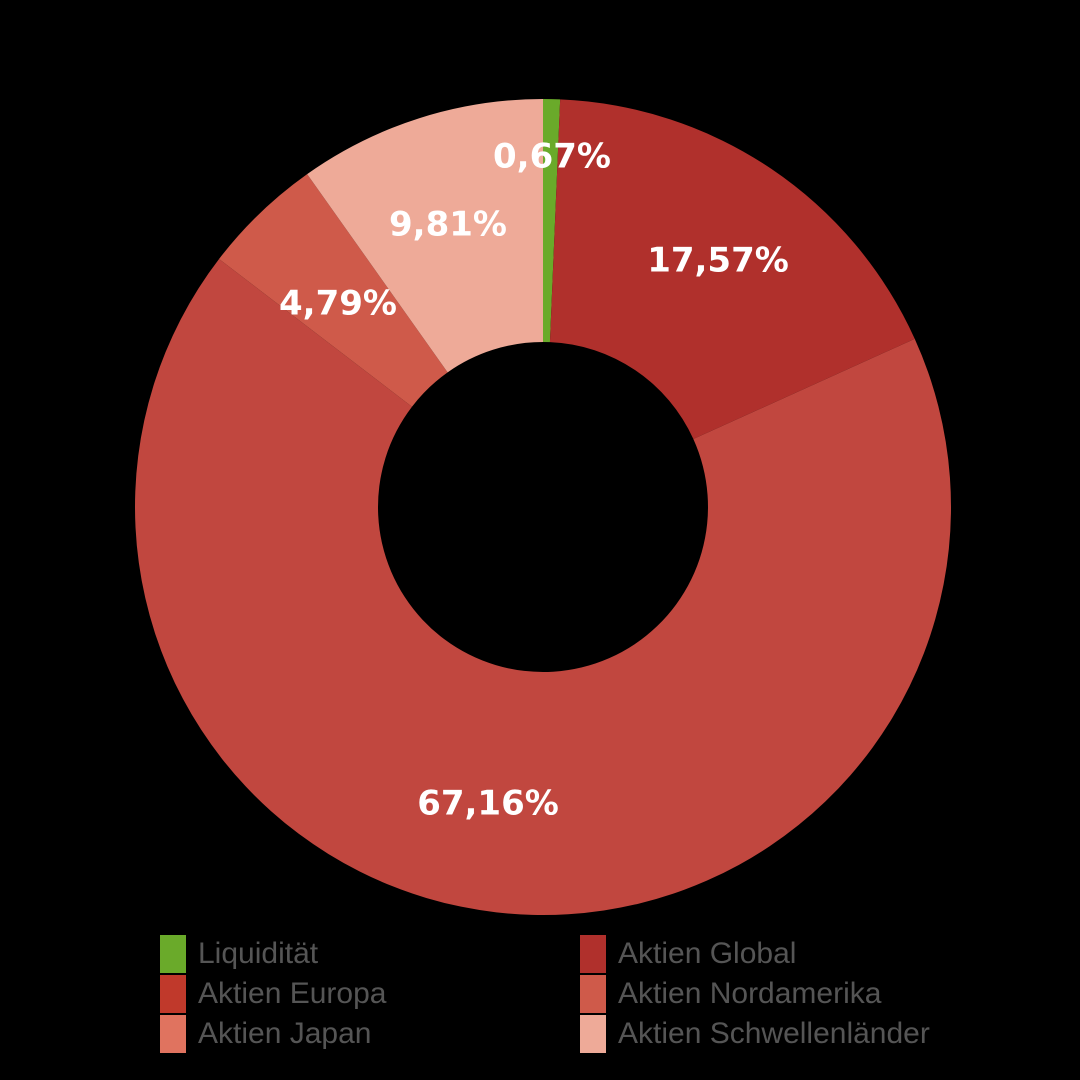 Image resolution: width=1080 pixels, height=1080 pixels. I want to click on legend-label: Aktien Nordamerika, so click(750, 993).